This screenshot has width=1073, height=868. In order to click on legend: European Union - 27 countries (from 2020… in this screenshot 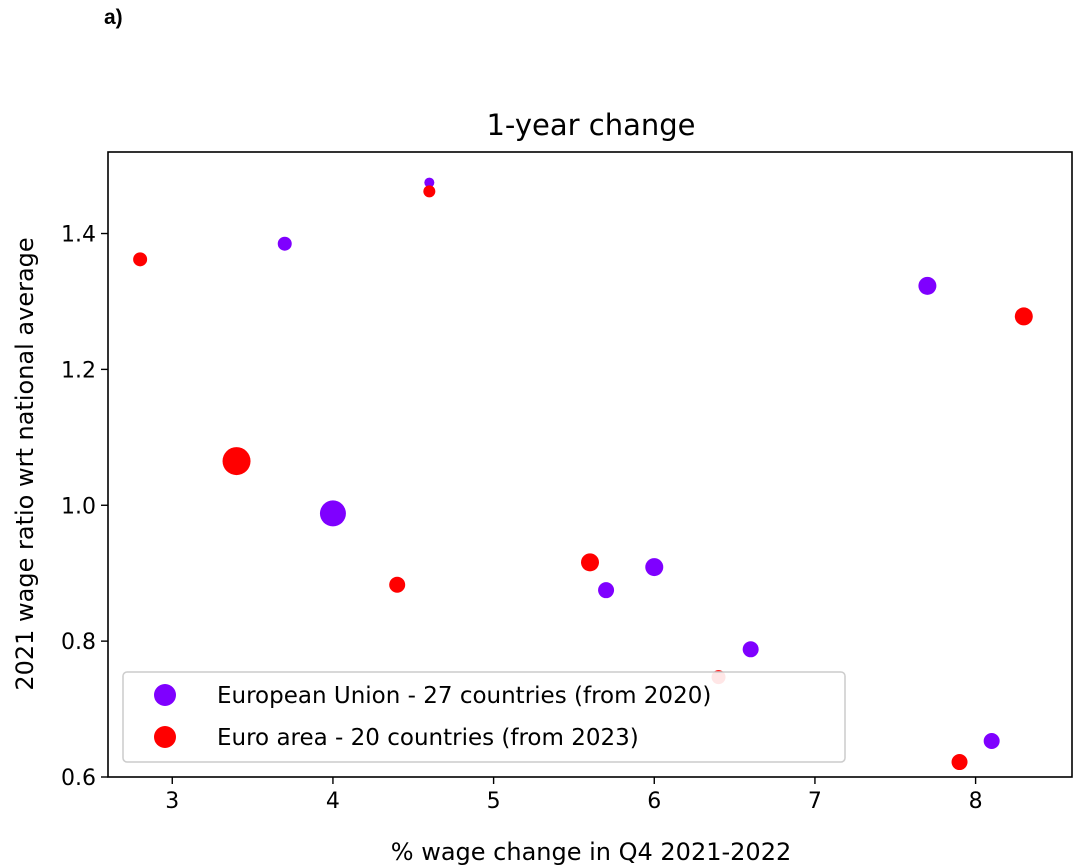, I will do `click(484, 717)`.